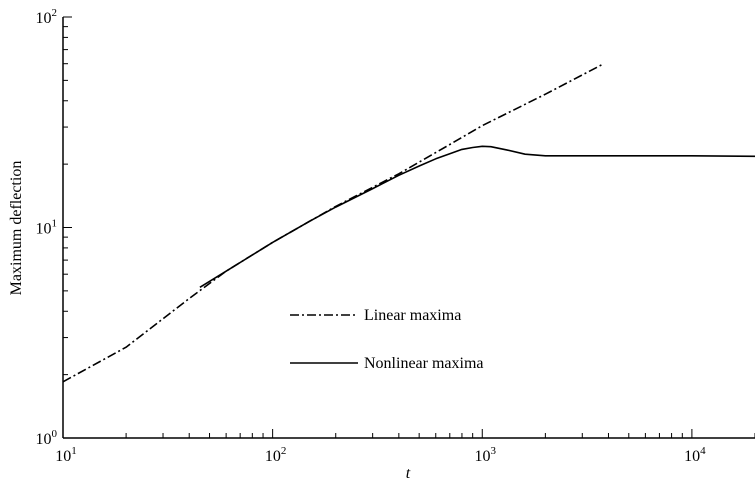 The height and width of the screenshot is (483, 755). What do you see at coordinates (486, 455) in the screenshot?
I see `tick-label: 10³` at bounding box center [486, 455].